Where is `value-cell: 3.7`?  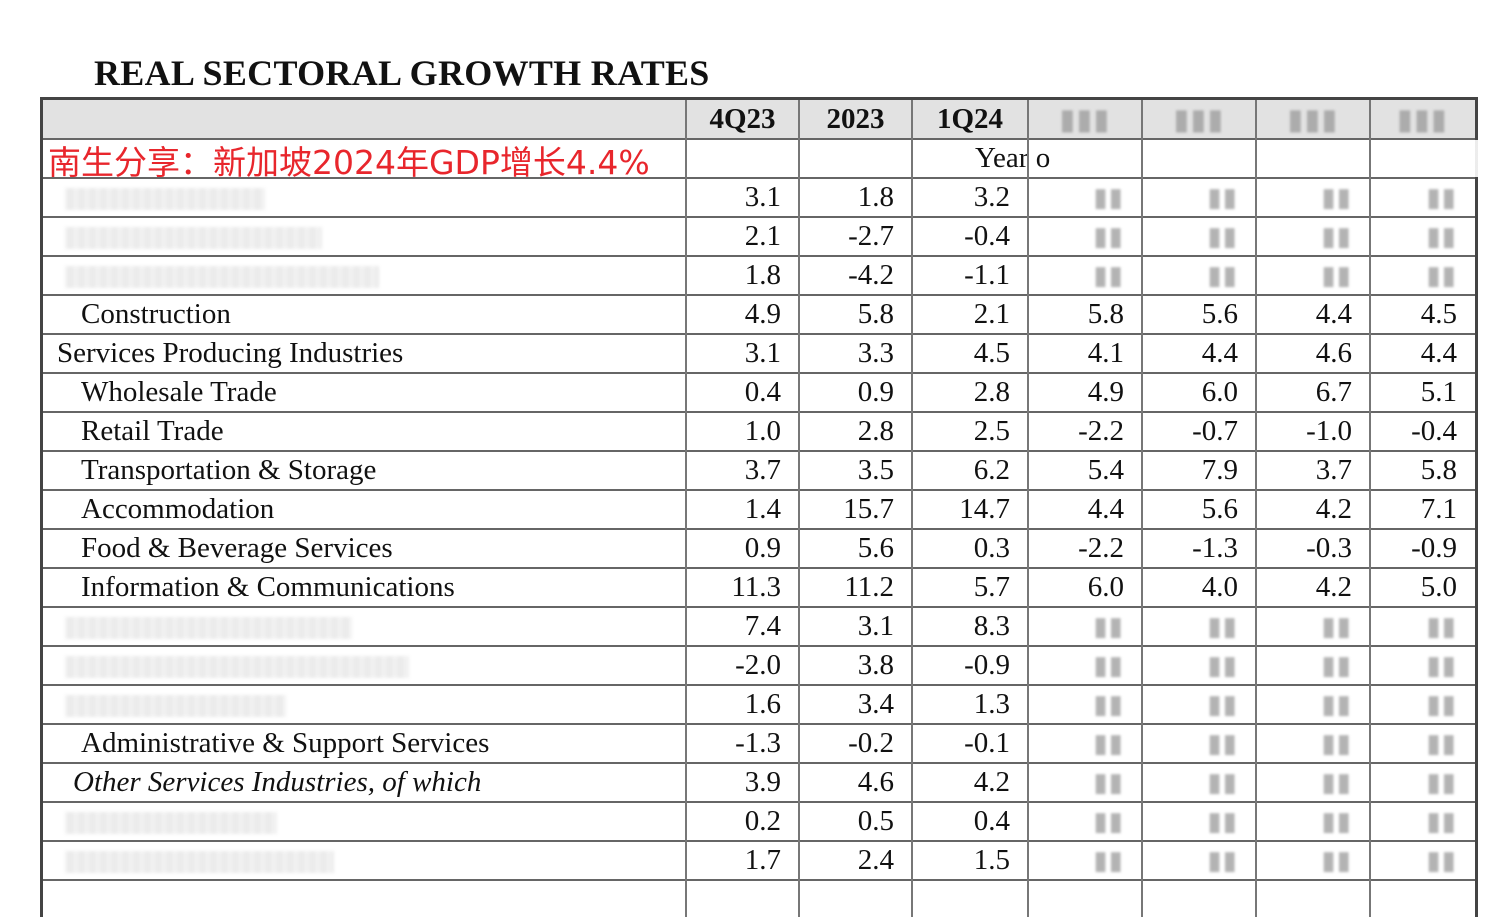 value-cell: 3.7 is located at coordinates (762, 470).